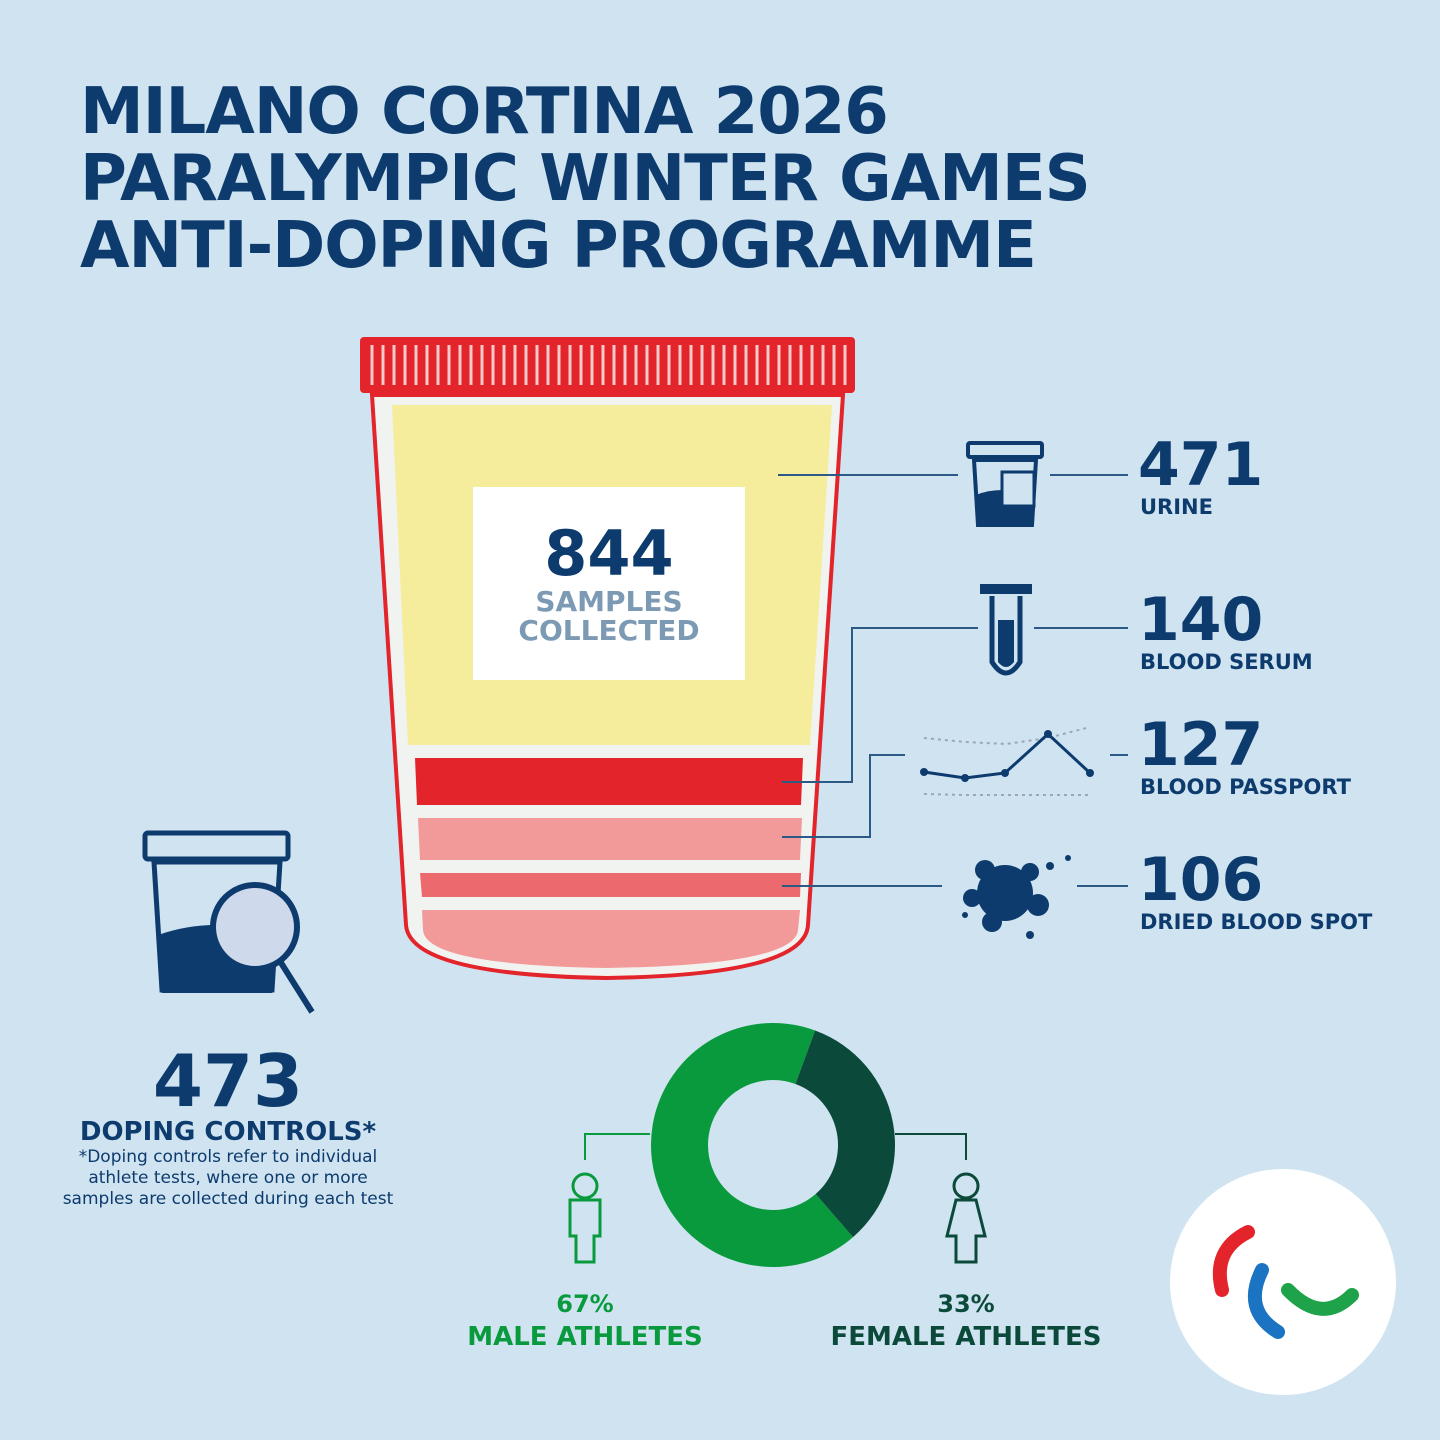  What do you see at coordinates (965, 1337) in the screenshot?
I see `share-category: FEMALE ATHLETES` at bounding box center [965, 1337].